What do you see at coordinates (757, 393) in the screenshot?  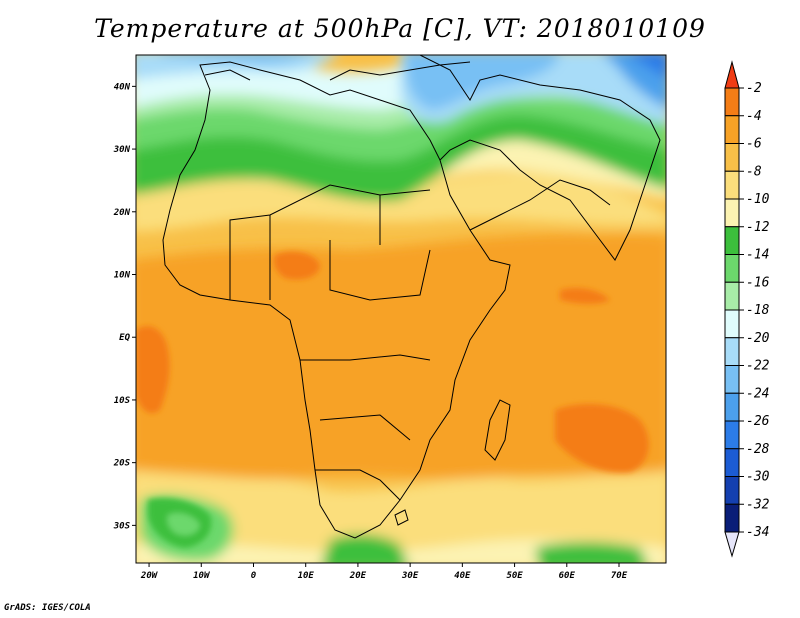 I see `colorbar-label: -24` at bounding box center [757, 393].